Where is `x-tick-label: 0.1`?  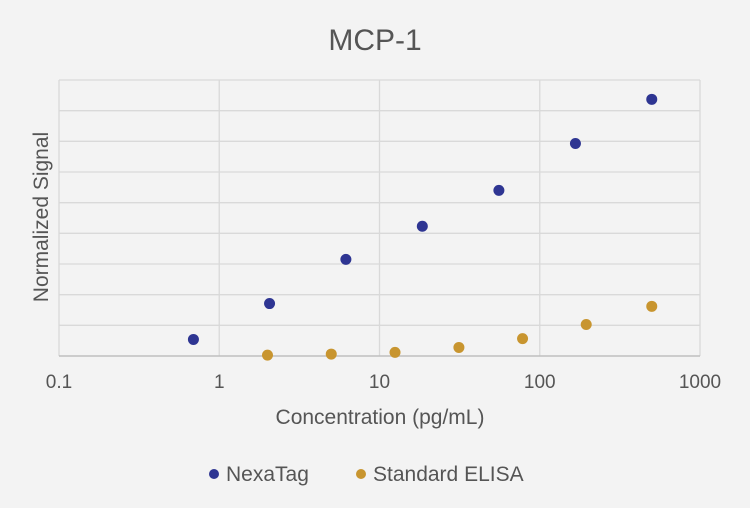
x-tick-label: 0.1 is located at coordinates (59, 382).